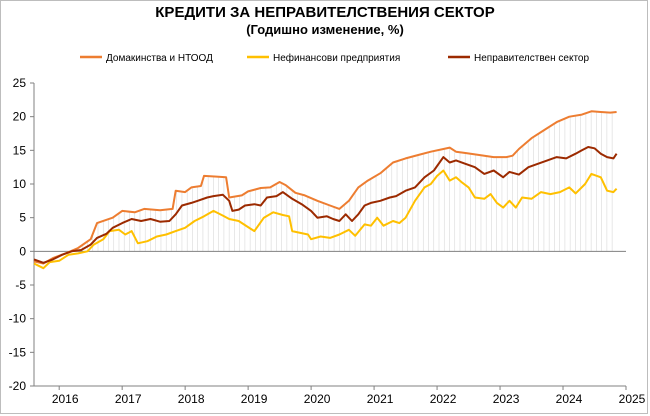 Image resolution: width=650 pixels, height=416 pixels. Describe the element at coordinates (20, 117) in the screenshot. I see `y-tick-label: 20` at that location.